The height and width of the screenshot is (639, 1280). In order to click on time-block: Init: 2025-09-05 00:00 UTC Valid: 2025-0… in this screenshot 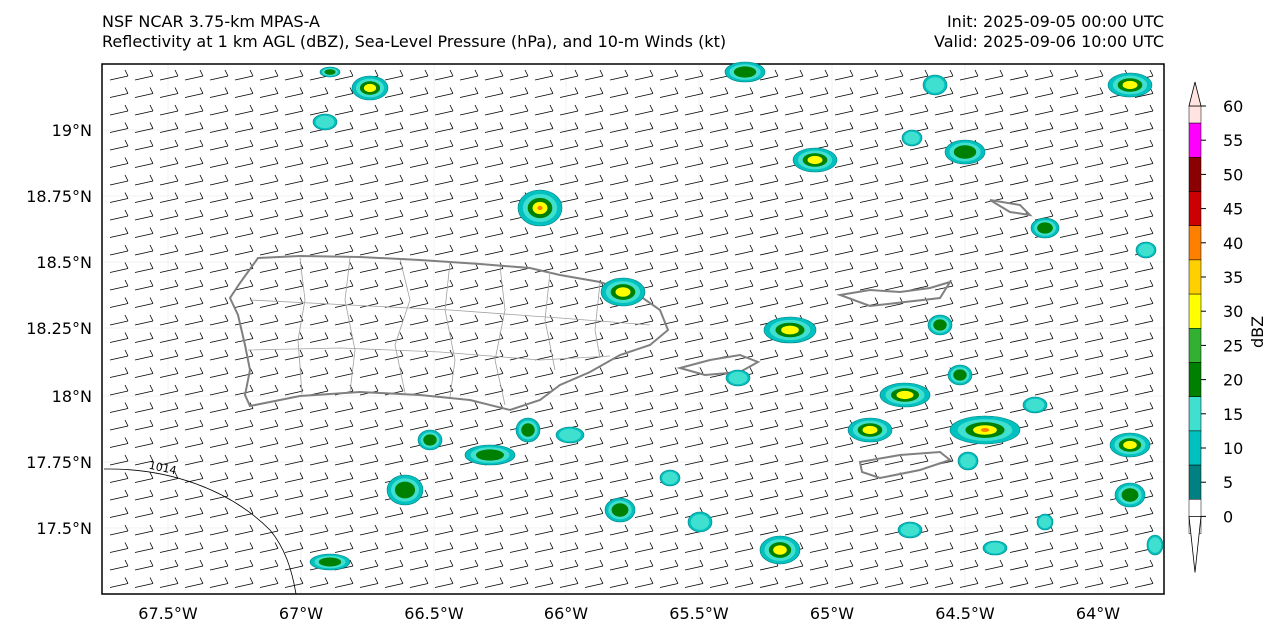, I will do `click(1049, 32)`.